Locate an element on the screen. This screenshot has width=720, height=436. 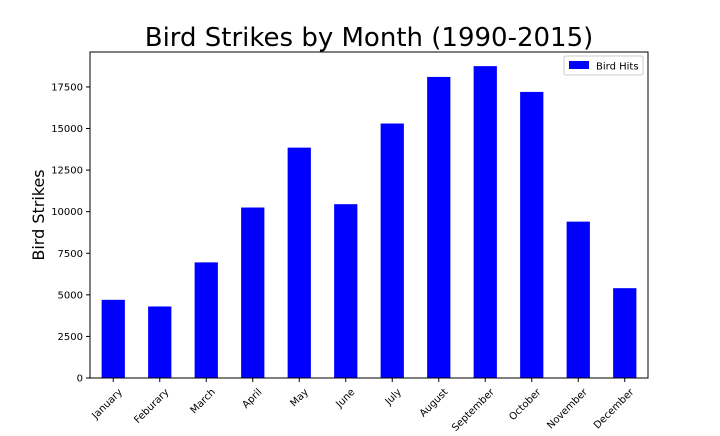
y-axis-label: Bird Strikes is located at coordinates (38, 214).